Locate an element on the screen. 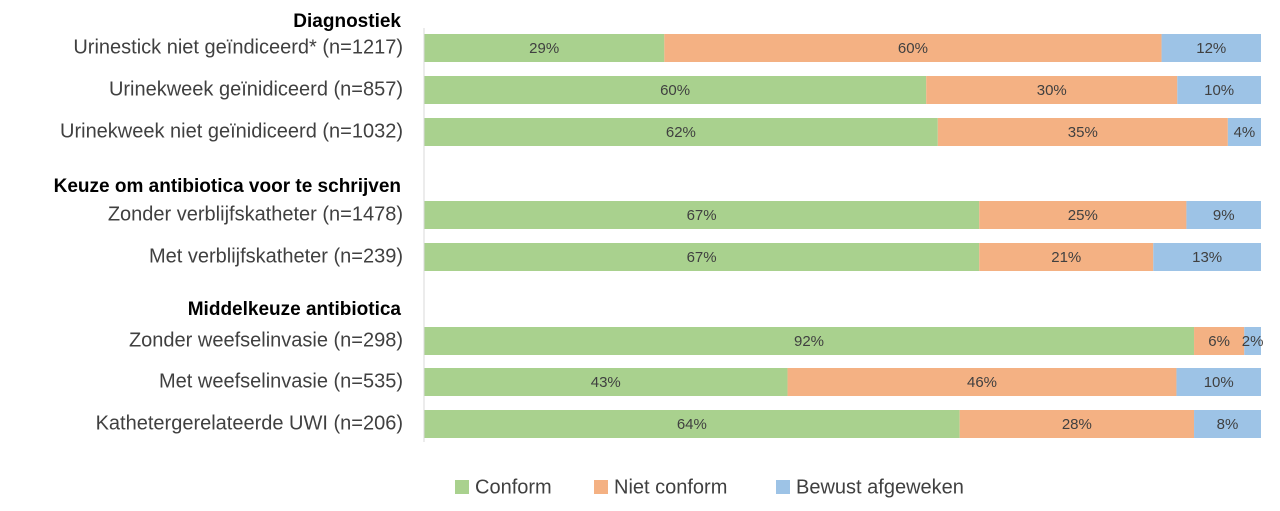 The image size is (1280, 511). data-label: 64% is located at coordinates (692, 424).